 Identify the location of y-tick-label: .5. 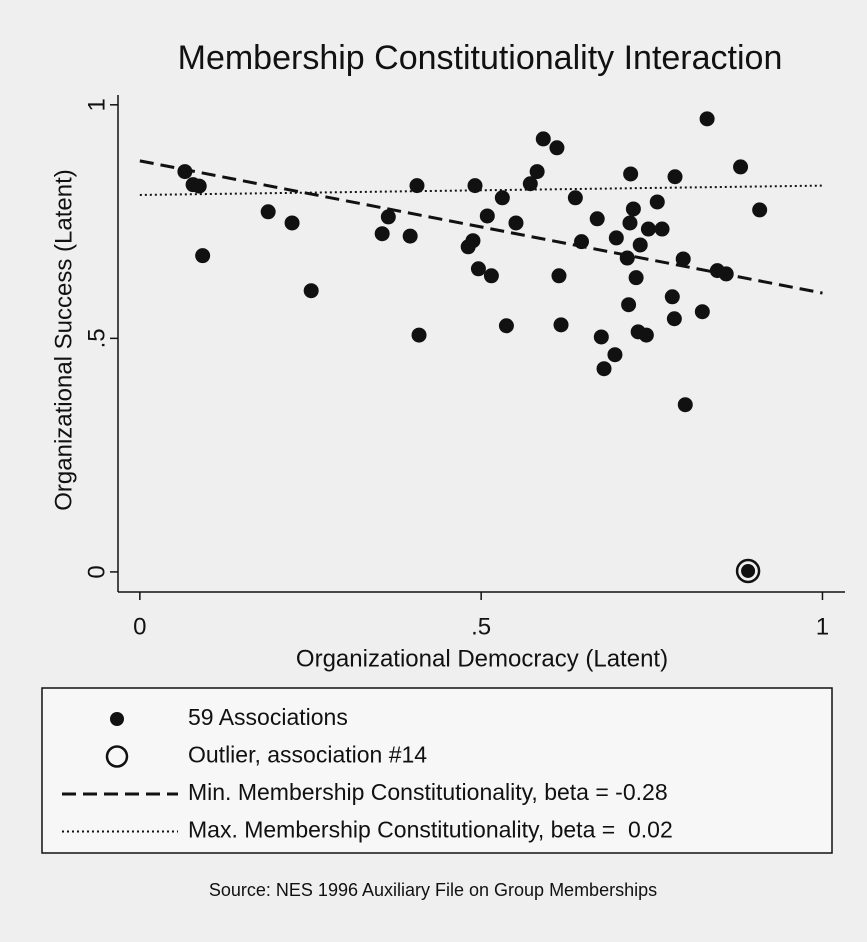
(96, 338).